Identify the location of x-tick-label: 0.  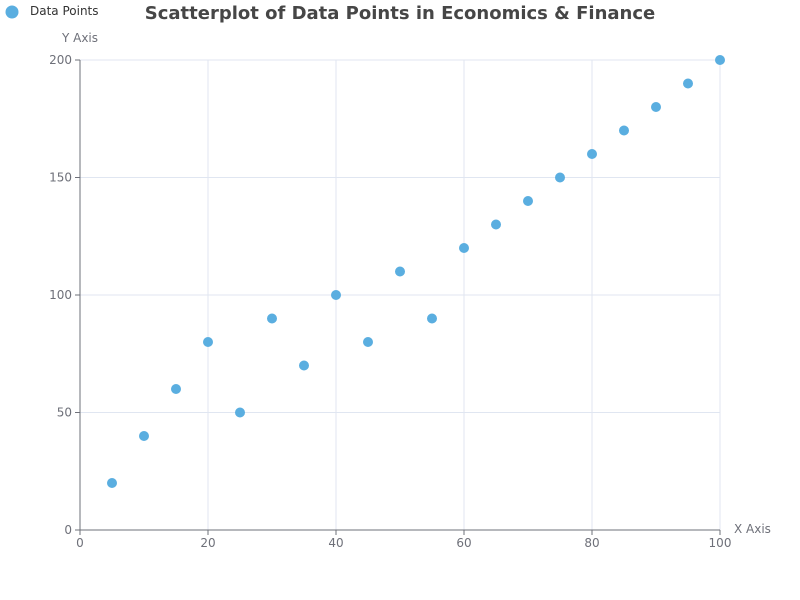
(80, 543).